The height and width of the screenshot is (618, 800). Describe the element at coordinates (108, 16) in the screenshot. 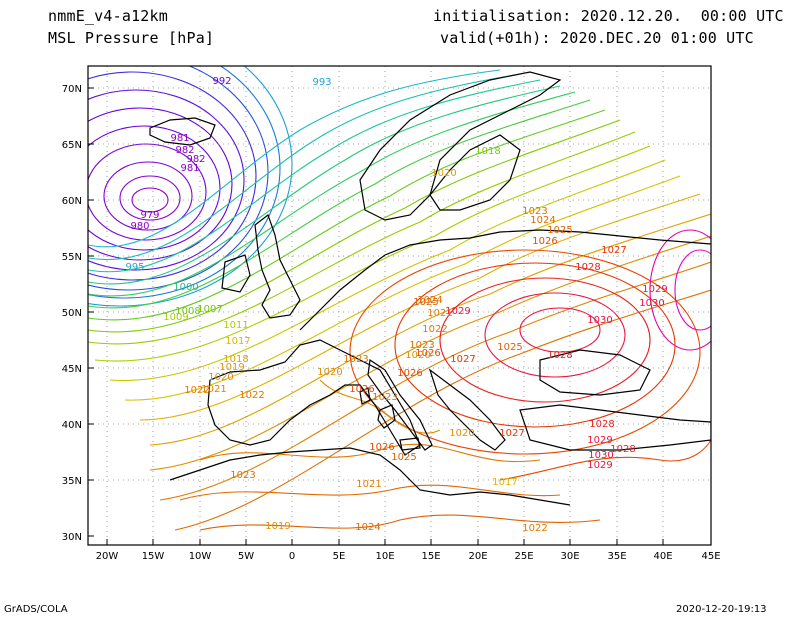

I see `model-title: nmmE_v4-a12km` at that location.